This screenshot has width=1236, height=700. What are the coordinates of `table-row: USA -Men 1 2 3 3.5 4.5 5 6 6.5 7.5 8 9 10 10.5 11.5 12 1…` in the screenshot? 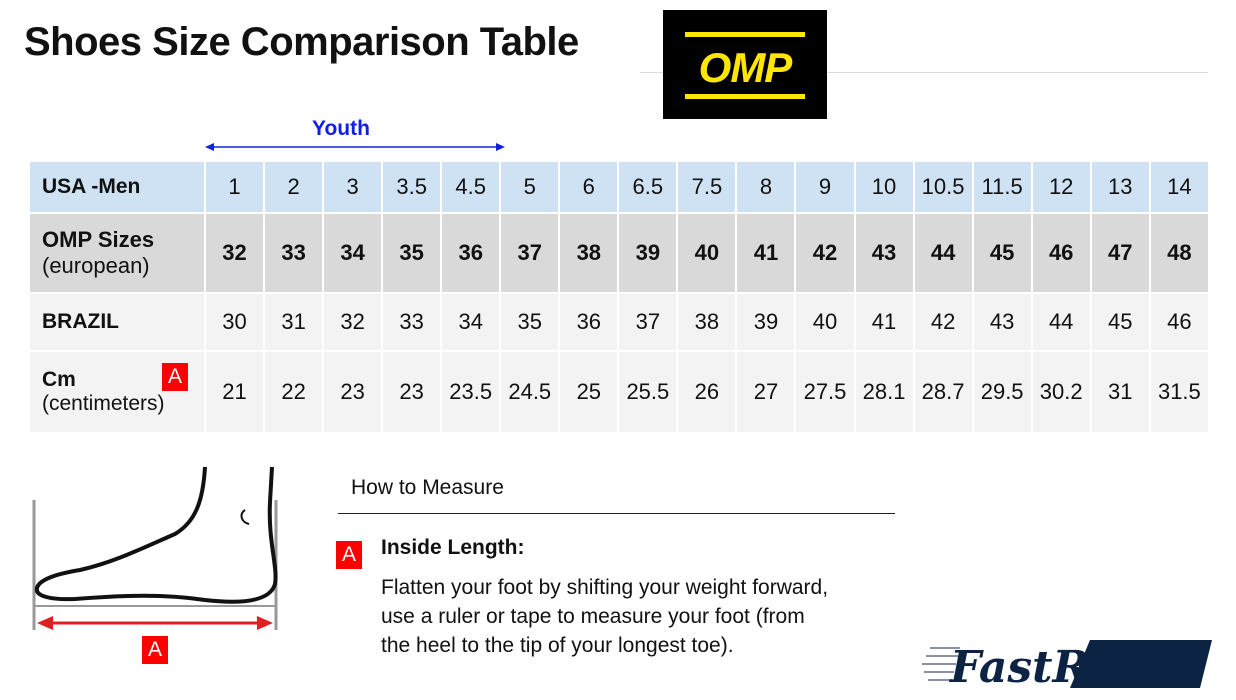 It's located at (619, 187).